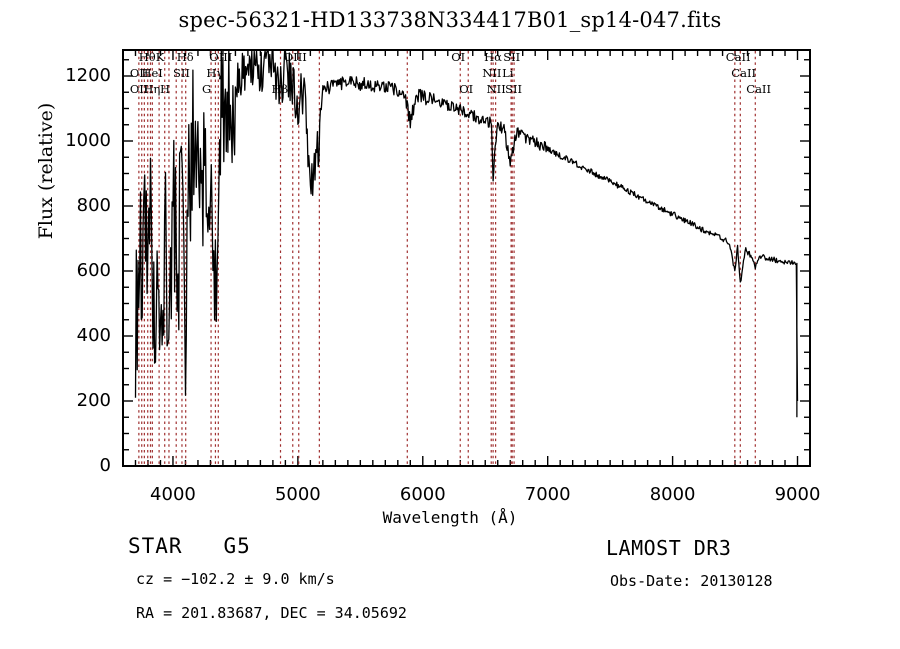  I want to click on y-tick-label: 800, so click(93, 205).